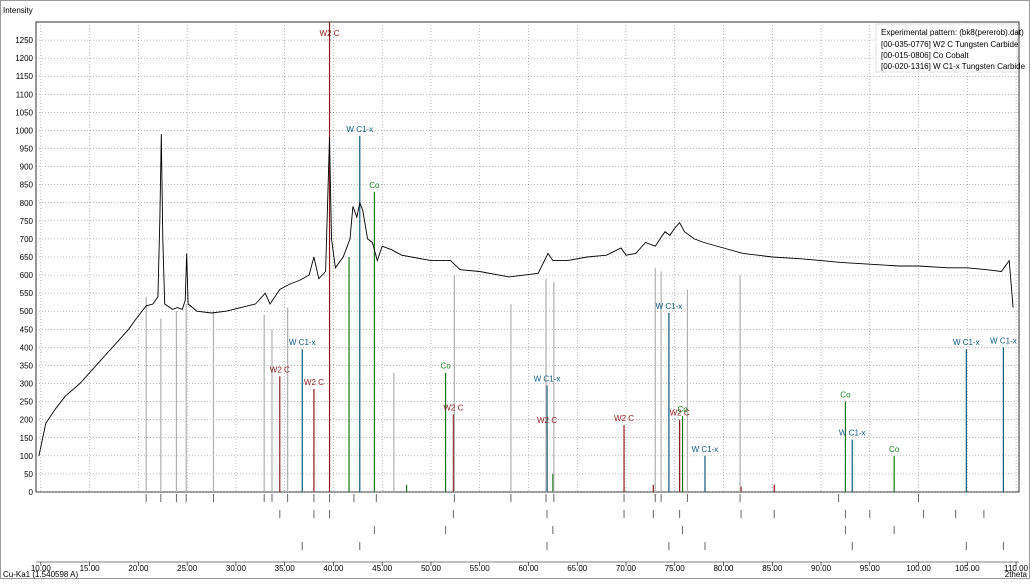  I want to click on x-tick-label: 35.00, so click(285, 568).